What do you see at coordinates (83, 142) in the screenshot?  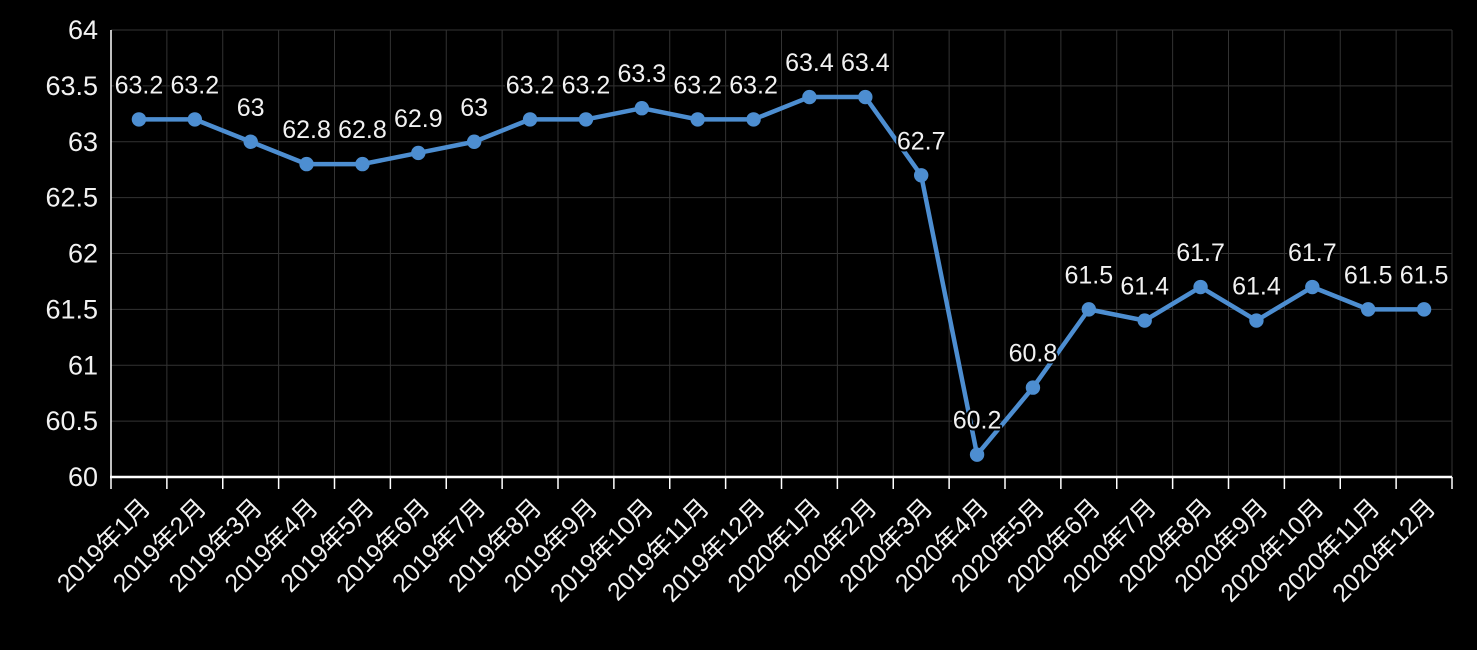 I see `y-axis-tick-label: 63` at bounding box center [83, 142].